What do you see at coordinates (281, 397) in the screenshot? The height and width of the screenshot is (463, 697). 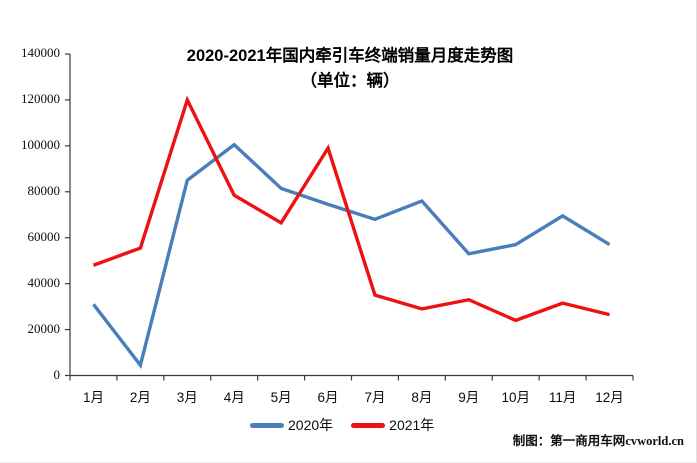 I see `x-axis-tick-label: 5月` at bounding box center [281, 397].